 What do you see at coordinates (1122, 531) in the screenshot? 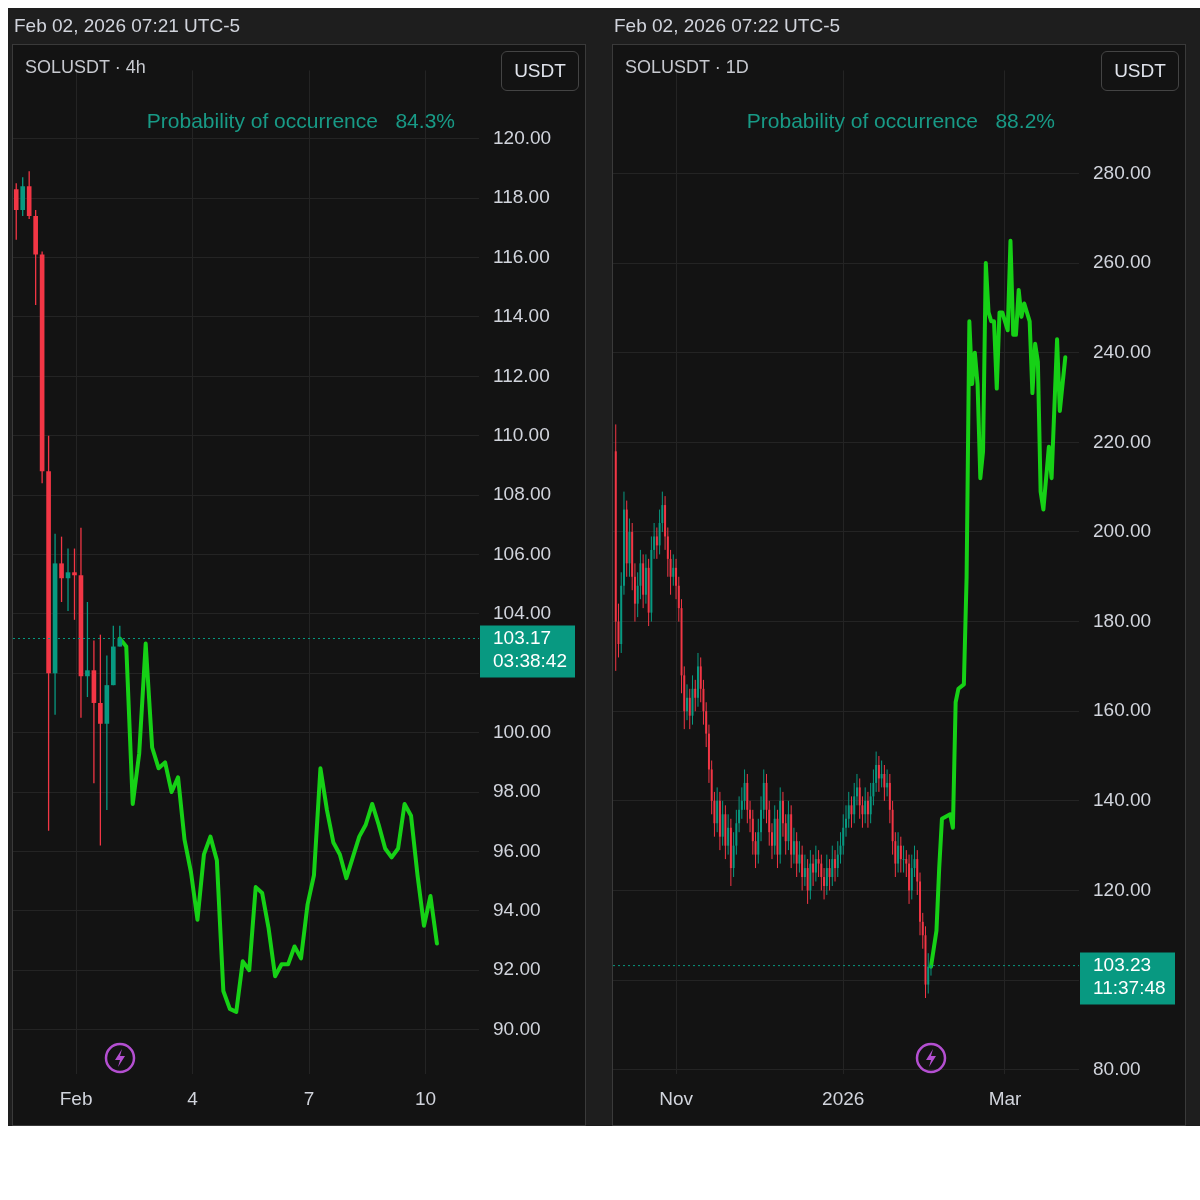
I see `y-tick-label: 200.00` at bounding box center [1122, 531].